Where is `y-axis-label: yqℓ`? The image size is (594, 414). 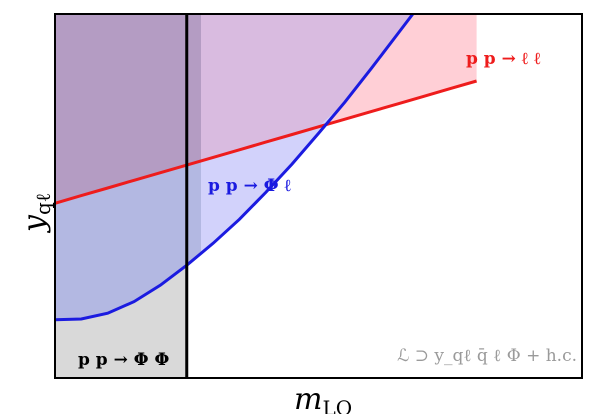
y-axis-label: yqℓ is located at coordinates (36, 213).